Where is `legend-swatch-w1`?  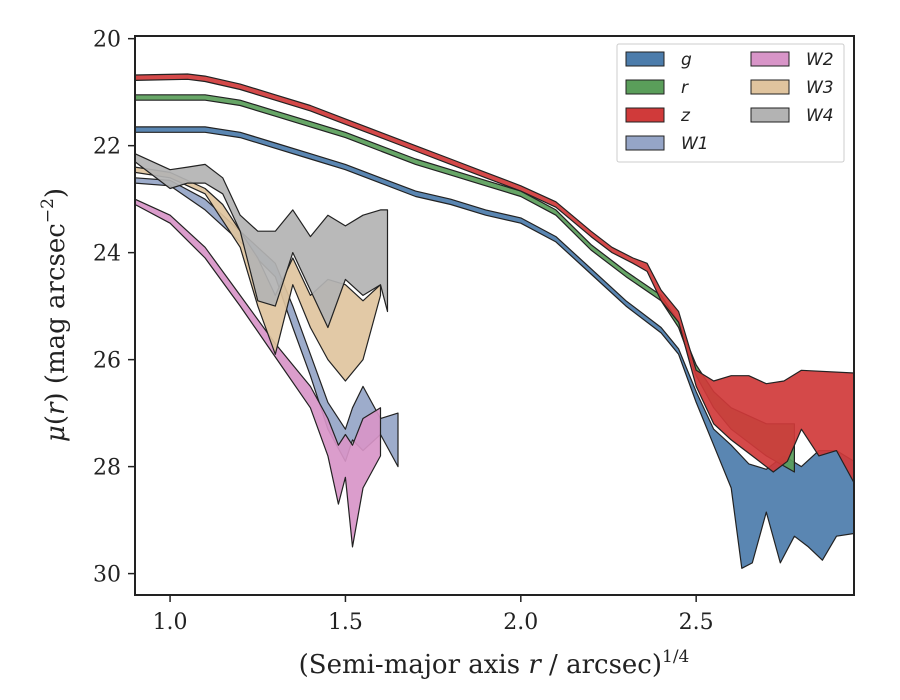
legend-swatch-w1 is located at coordinates (645, 143).